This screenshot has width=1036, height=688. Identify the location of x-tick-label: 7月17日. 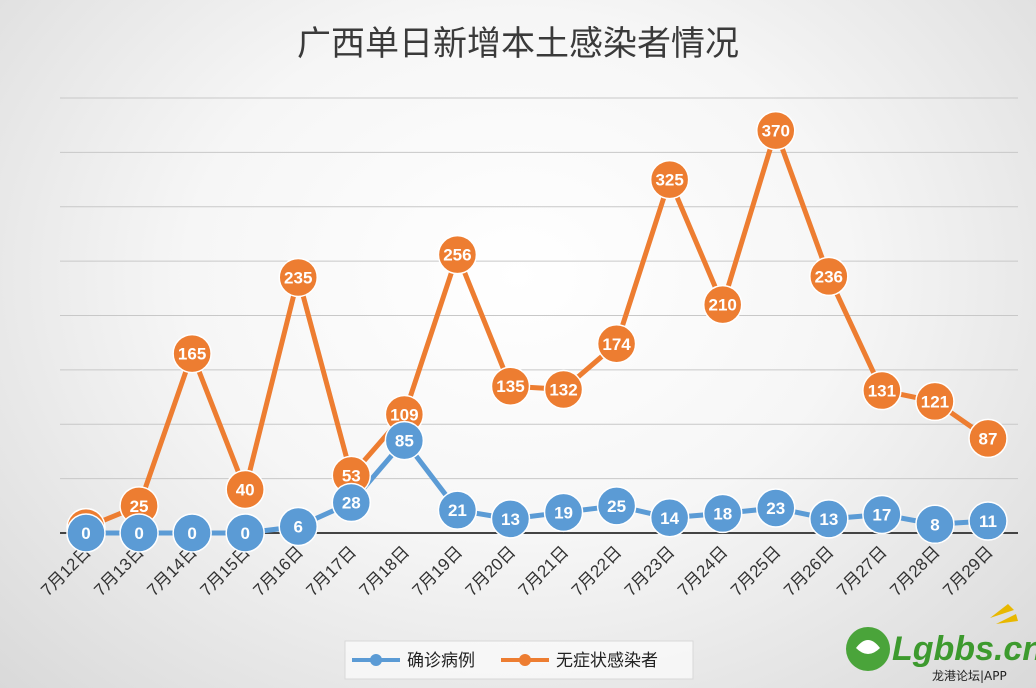
(332, 571).